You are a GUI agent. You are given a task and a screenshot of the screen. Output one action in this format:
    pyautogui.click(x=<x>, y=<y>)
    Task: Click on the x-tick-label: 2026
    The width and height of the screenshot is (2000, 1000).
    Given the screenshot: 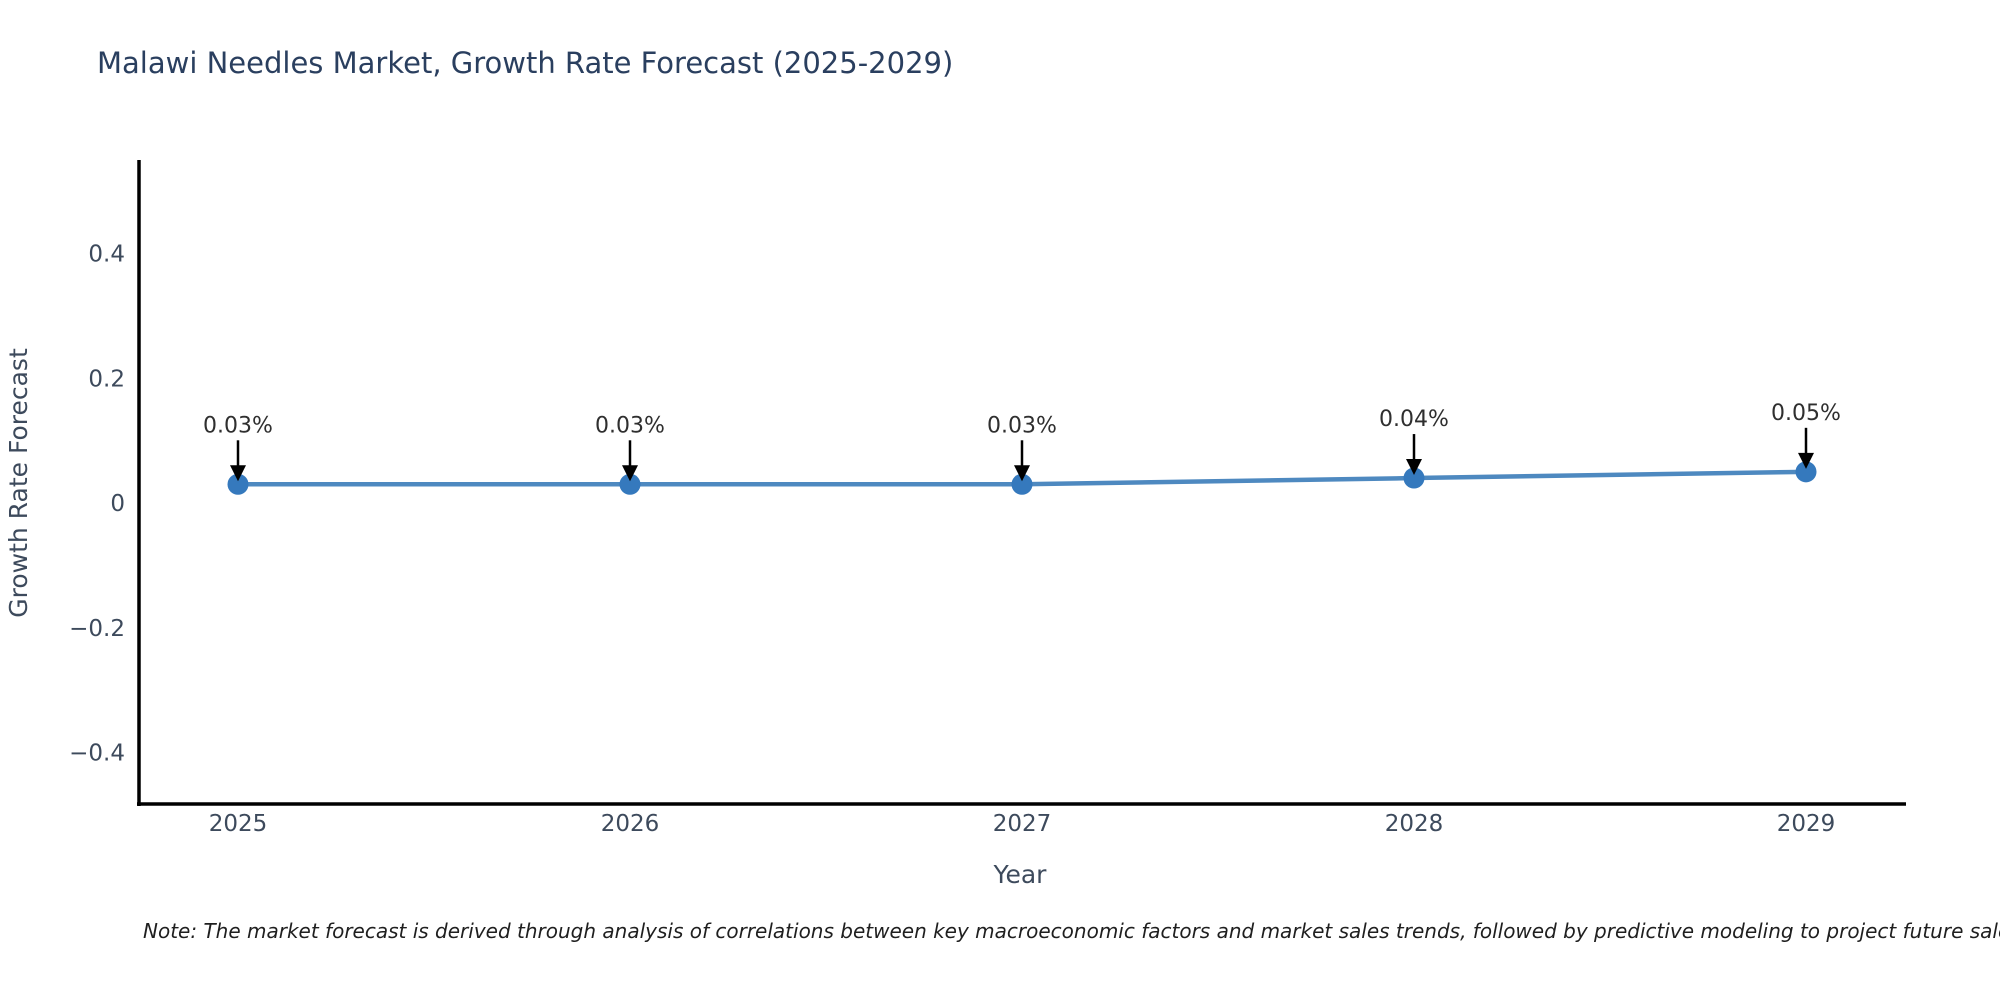 What is the action you would take?
    pyautogui.click(x=630, y=824)
    